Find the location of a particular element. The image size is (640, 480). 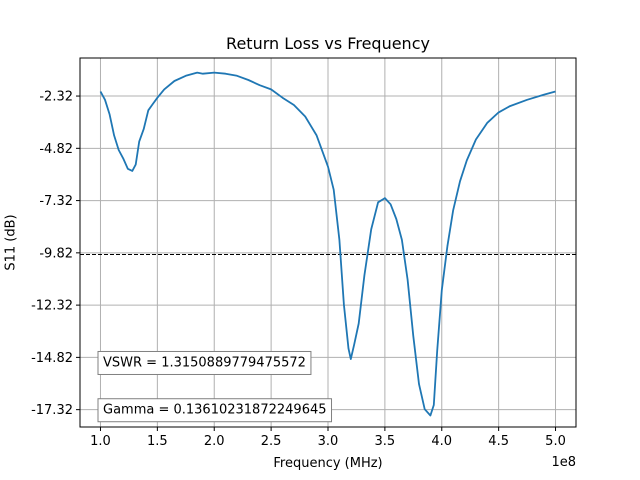

y-axis-label: S11 (dB) is located at coordinates (11, 242).